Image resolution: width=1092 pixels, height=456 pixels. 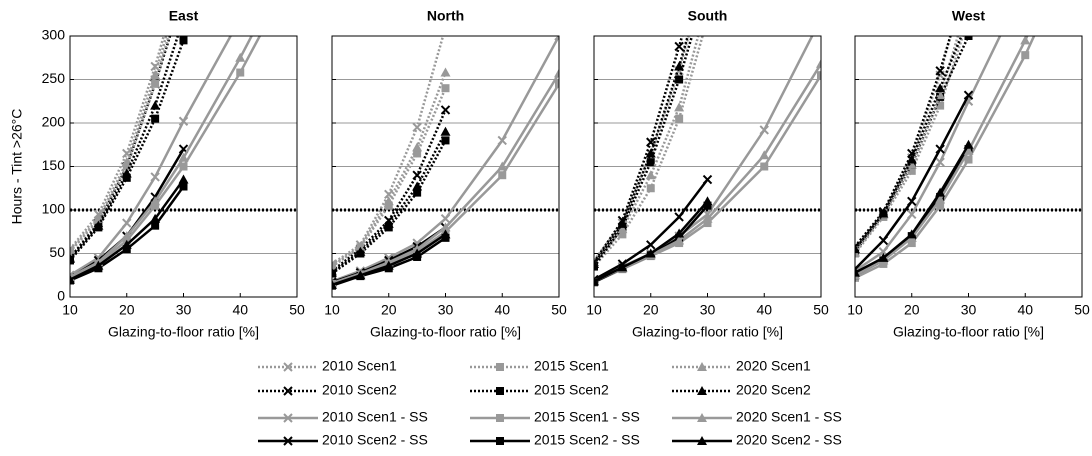 What do you see at coordinates (773, 366) in the screenshot?
I see `legend-label: 2020 Scen1` at bounding box center [773, 366].